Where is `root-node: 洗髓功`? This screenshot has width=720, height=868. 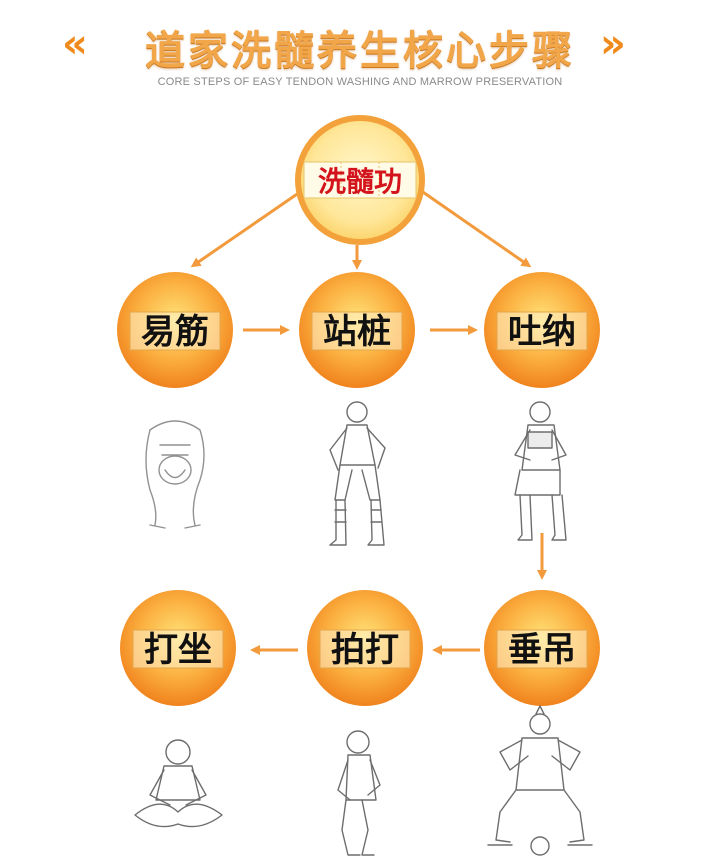 root-node: 洗髓功 is located at coordinates (360, 180).